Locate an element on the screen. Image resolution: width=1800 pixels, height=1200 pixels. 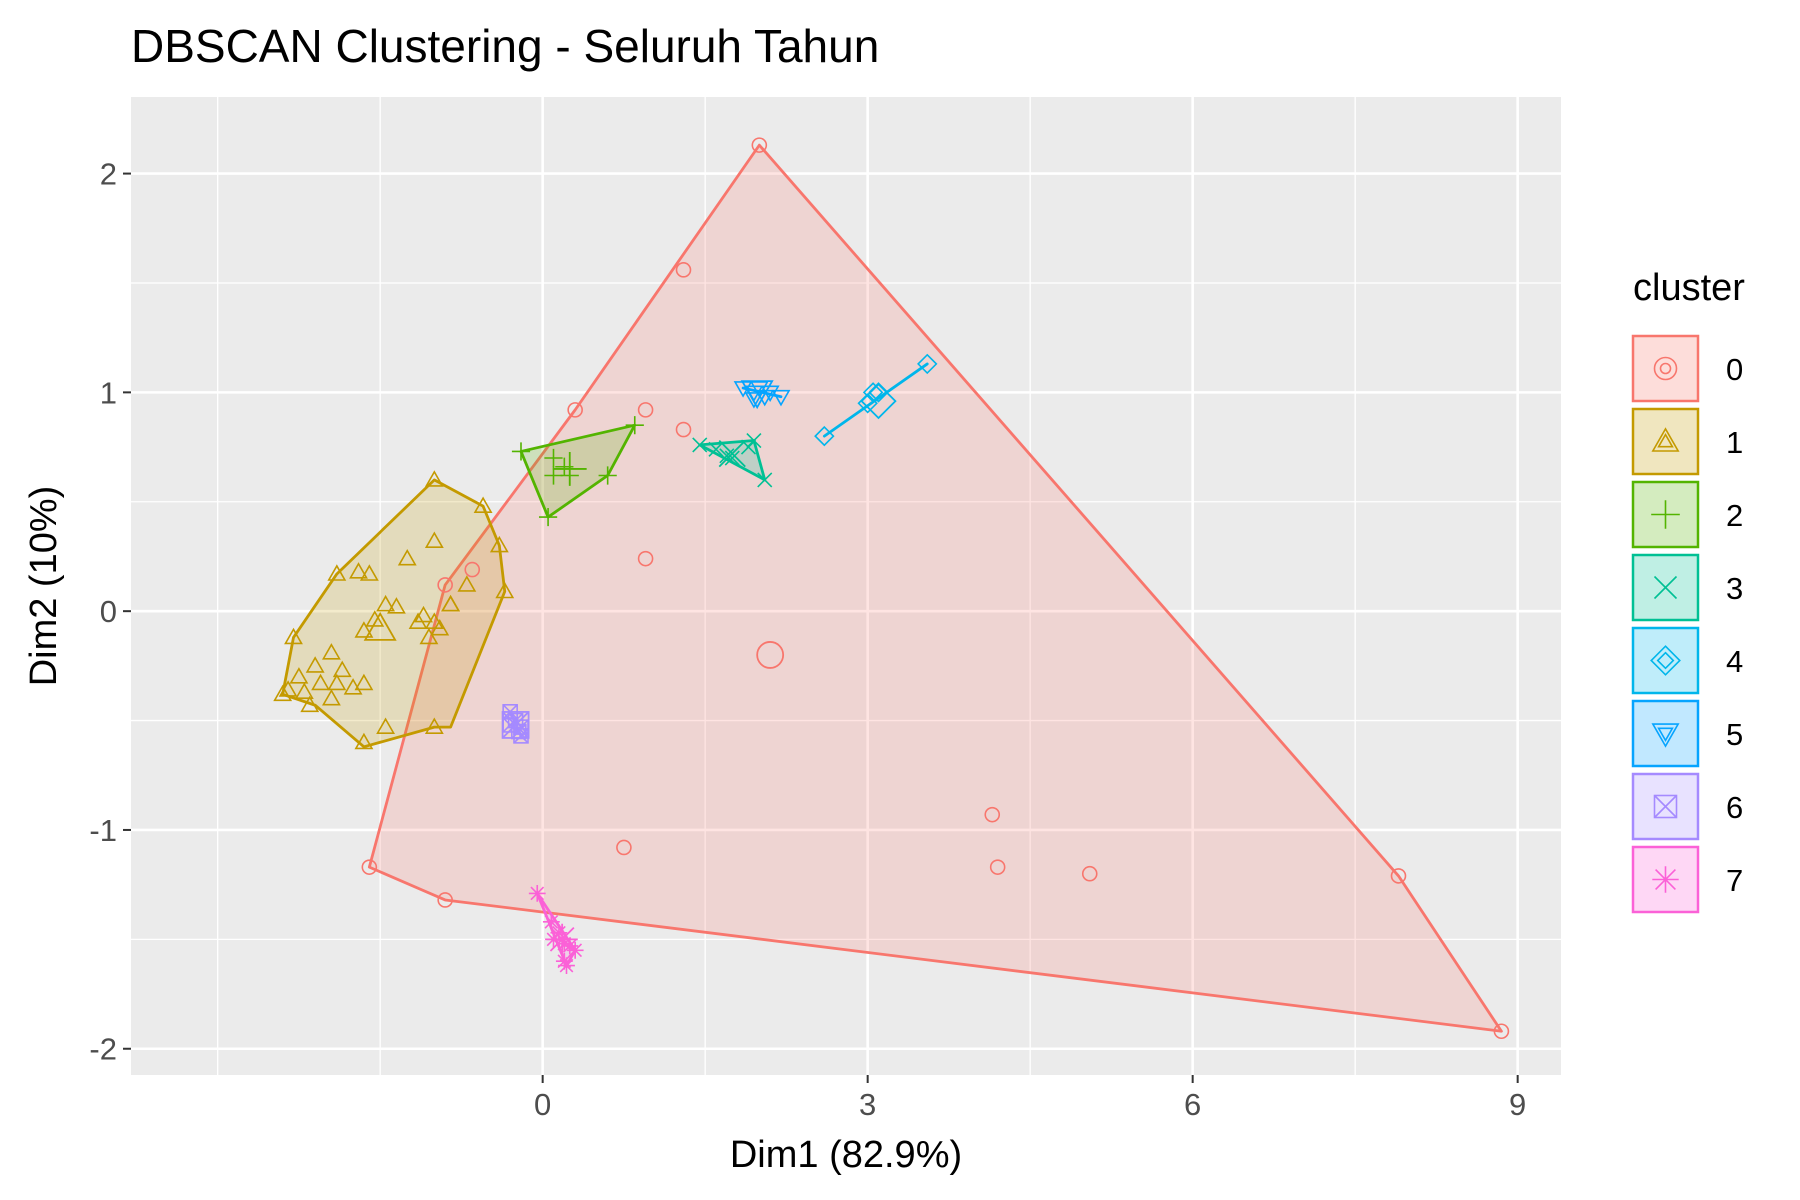
legend-item-2: 2 is located at coordinates (1687, 514).